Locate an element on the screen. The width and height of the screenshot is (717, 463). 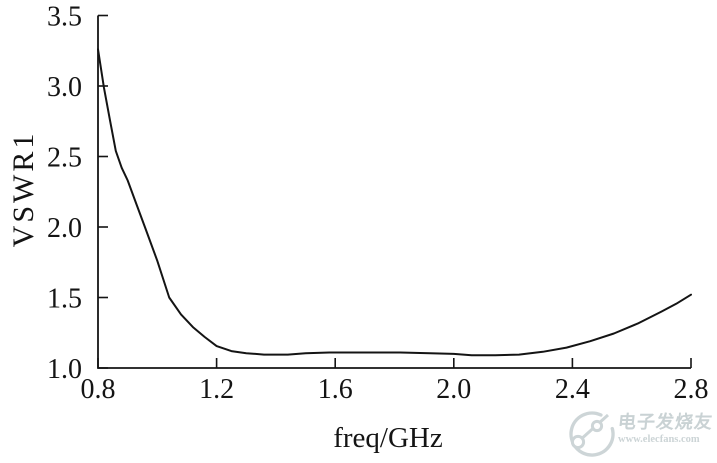
x-axis-title: freq/GHz is located at coordinates (388, 438).